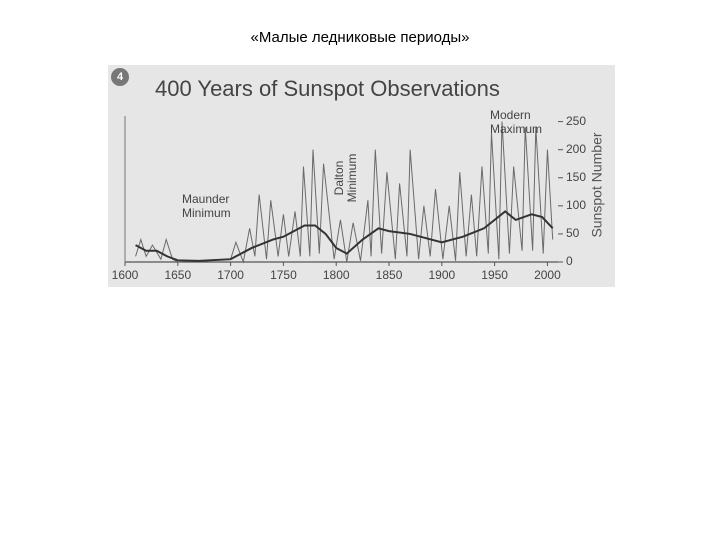  Describe the element at coordinates (547, 275) in the screenshot. I see `x-tick-label: 2000` at that location.